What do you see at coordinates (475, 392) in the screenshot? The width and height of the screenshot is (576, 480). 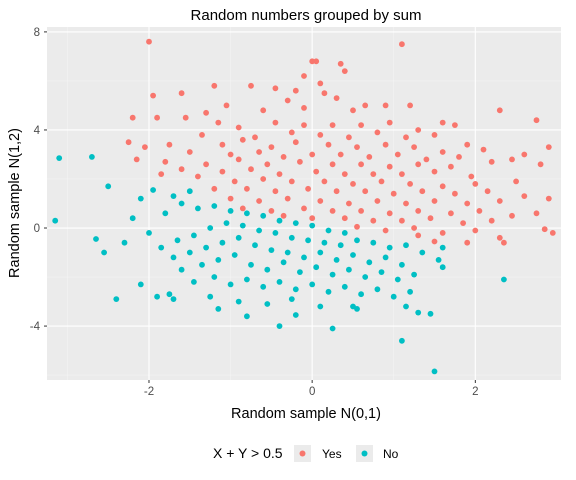 I see `x-tick-label: 2` at bounding box center [475, 392].